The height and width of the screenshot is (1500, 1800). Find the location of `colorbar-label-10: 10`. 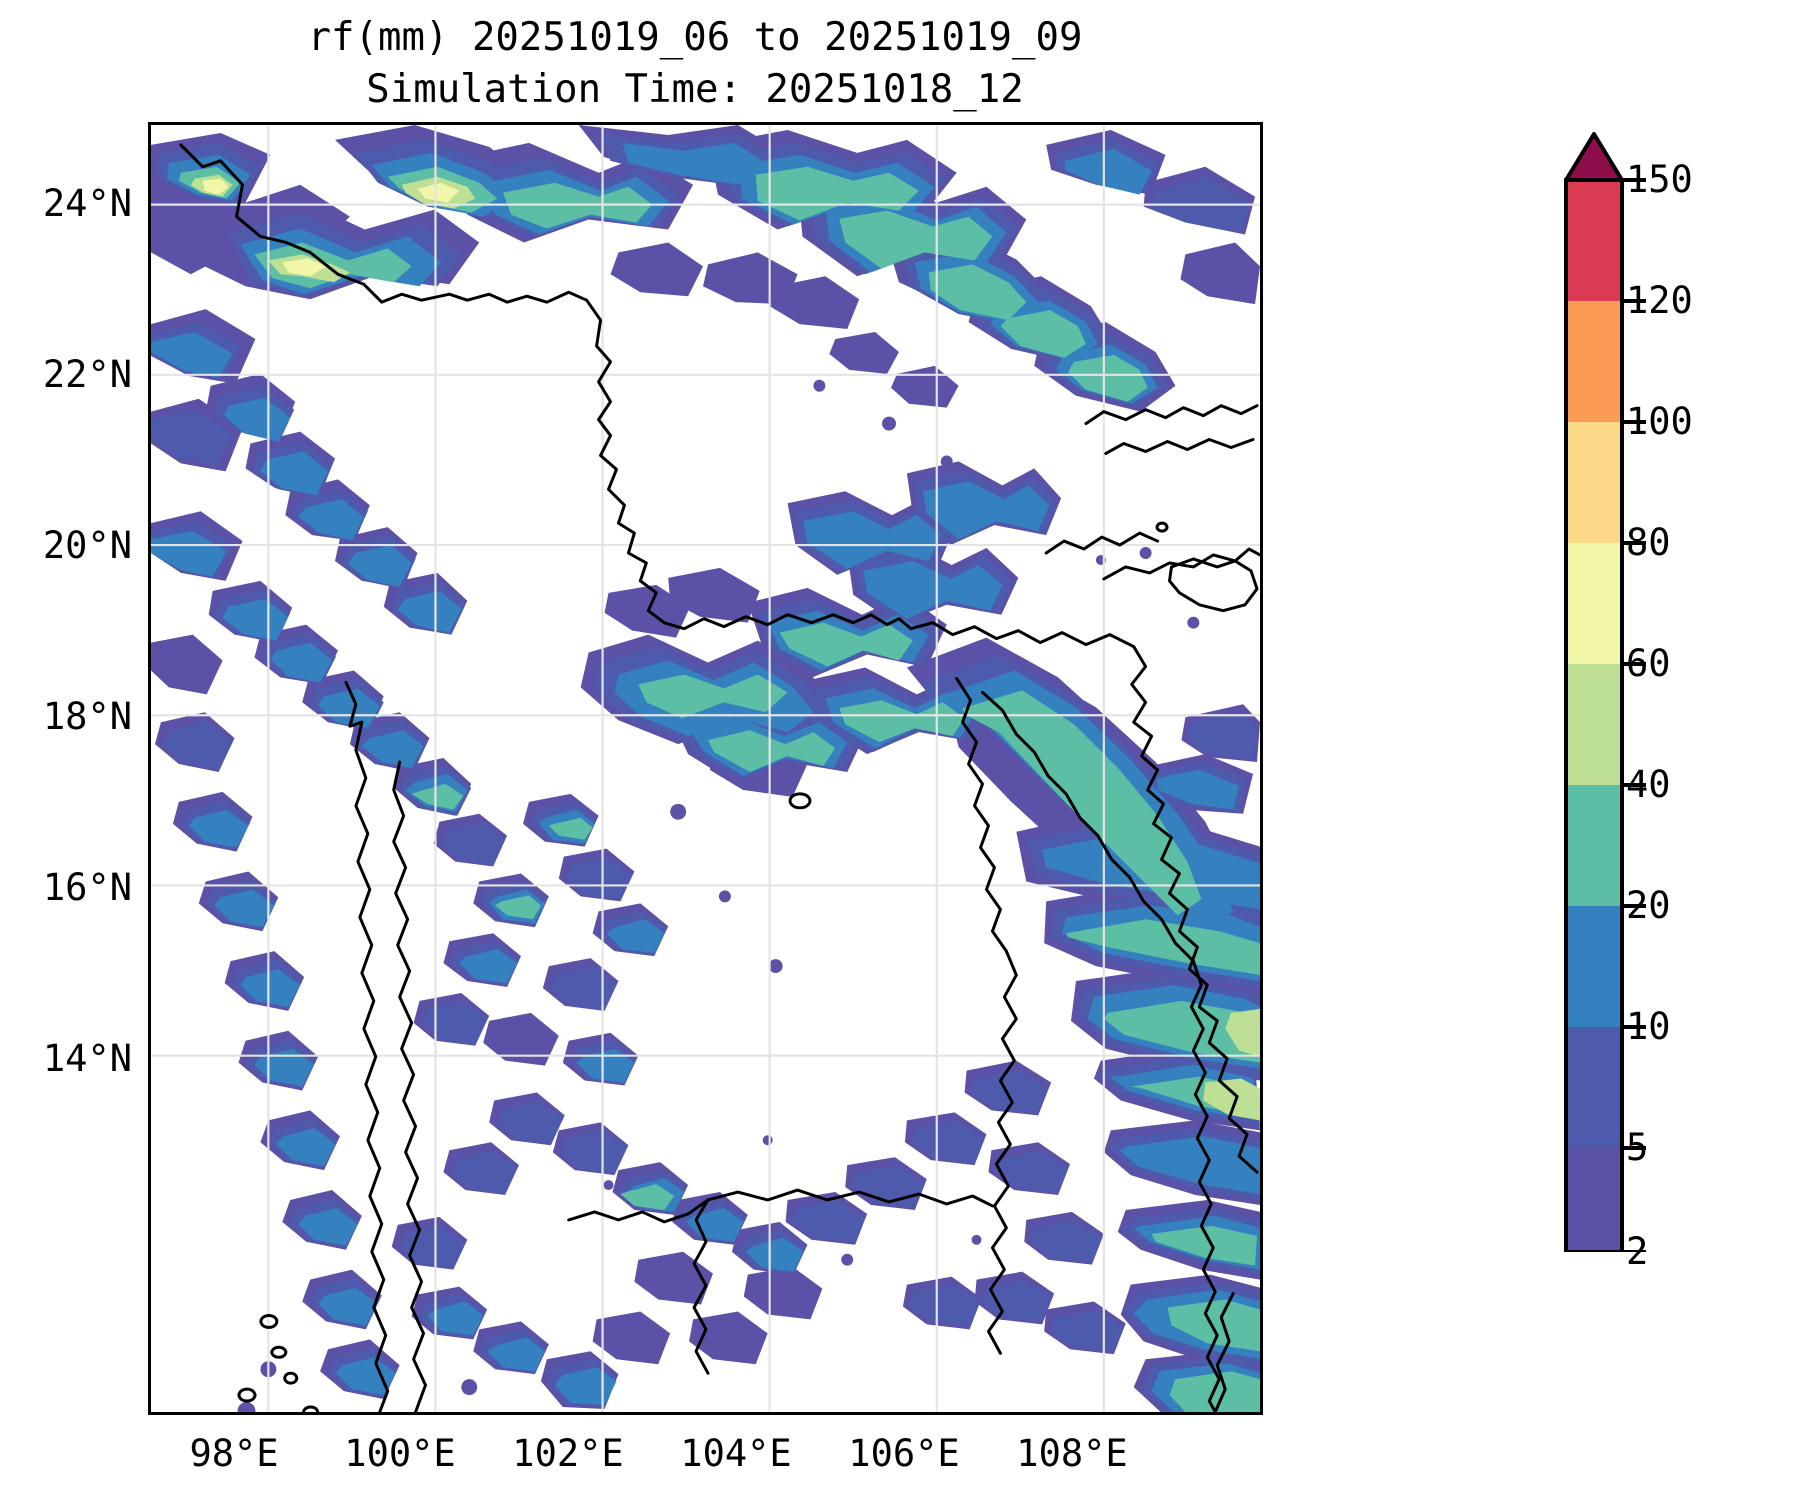

colorbar-label-10: 10 is located at coordinates (1648, 1026).